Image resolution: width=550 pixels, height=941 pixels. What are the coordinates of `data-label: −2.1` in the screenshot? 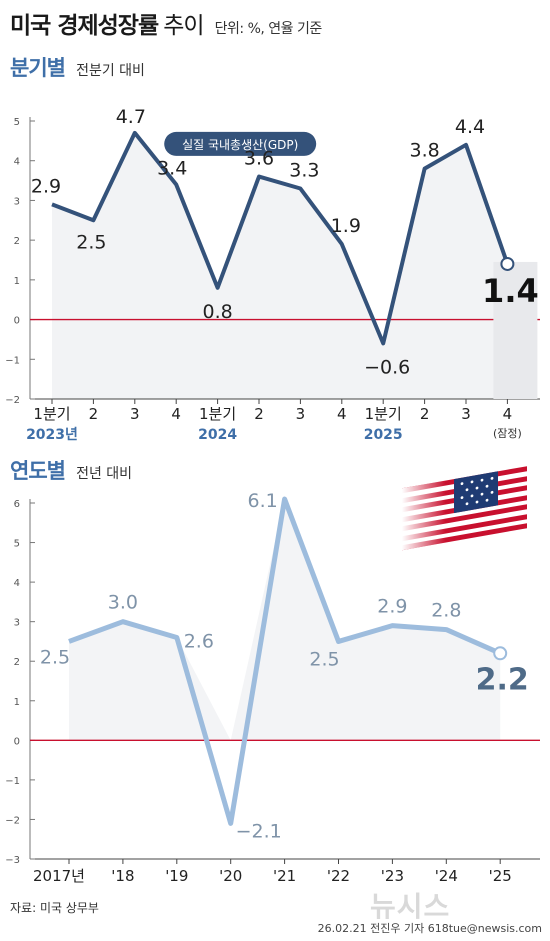 It's located at (259, 831).